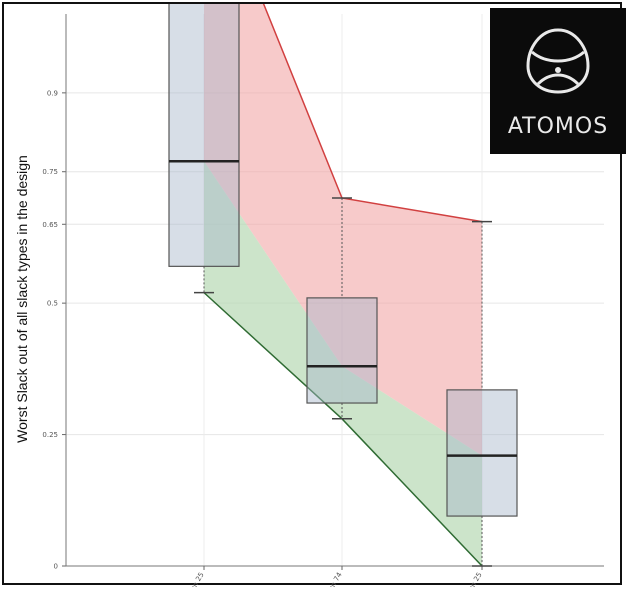 The width and height of the screenshot is (626, 589). What do you see at coordinates (558, 61) in the screenshot?
I see `atomos-logo-icon` at bounding box center [558, 61].